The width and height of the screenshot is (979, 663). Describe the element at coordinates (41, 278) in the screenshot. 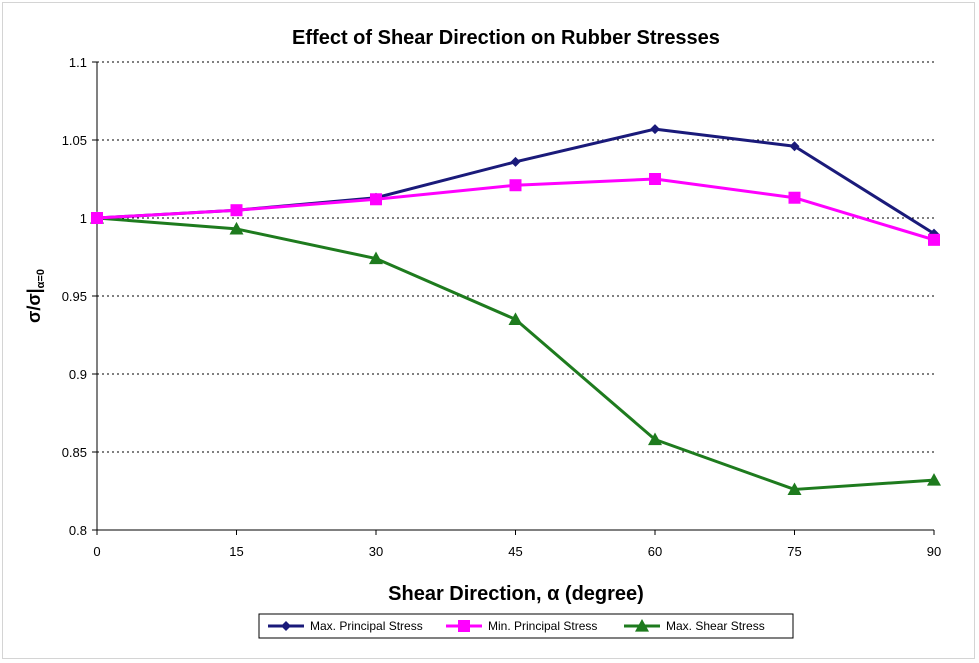

I see `y-axis-label-subscript: α=0` at that location.